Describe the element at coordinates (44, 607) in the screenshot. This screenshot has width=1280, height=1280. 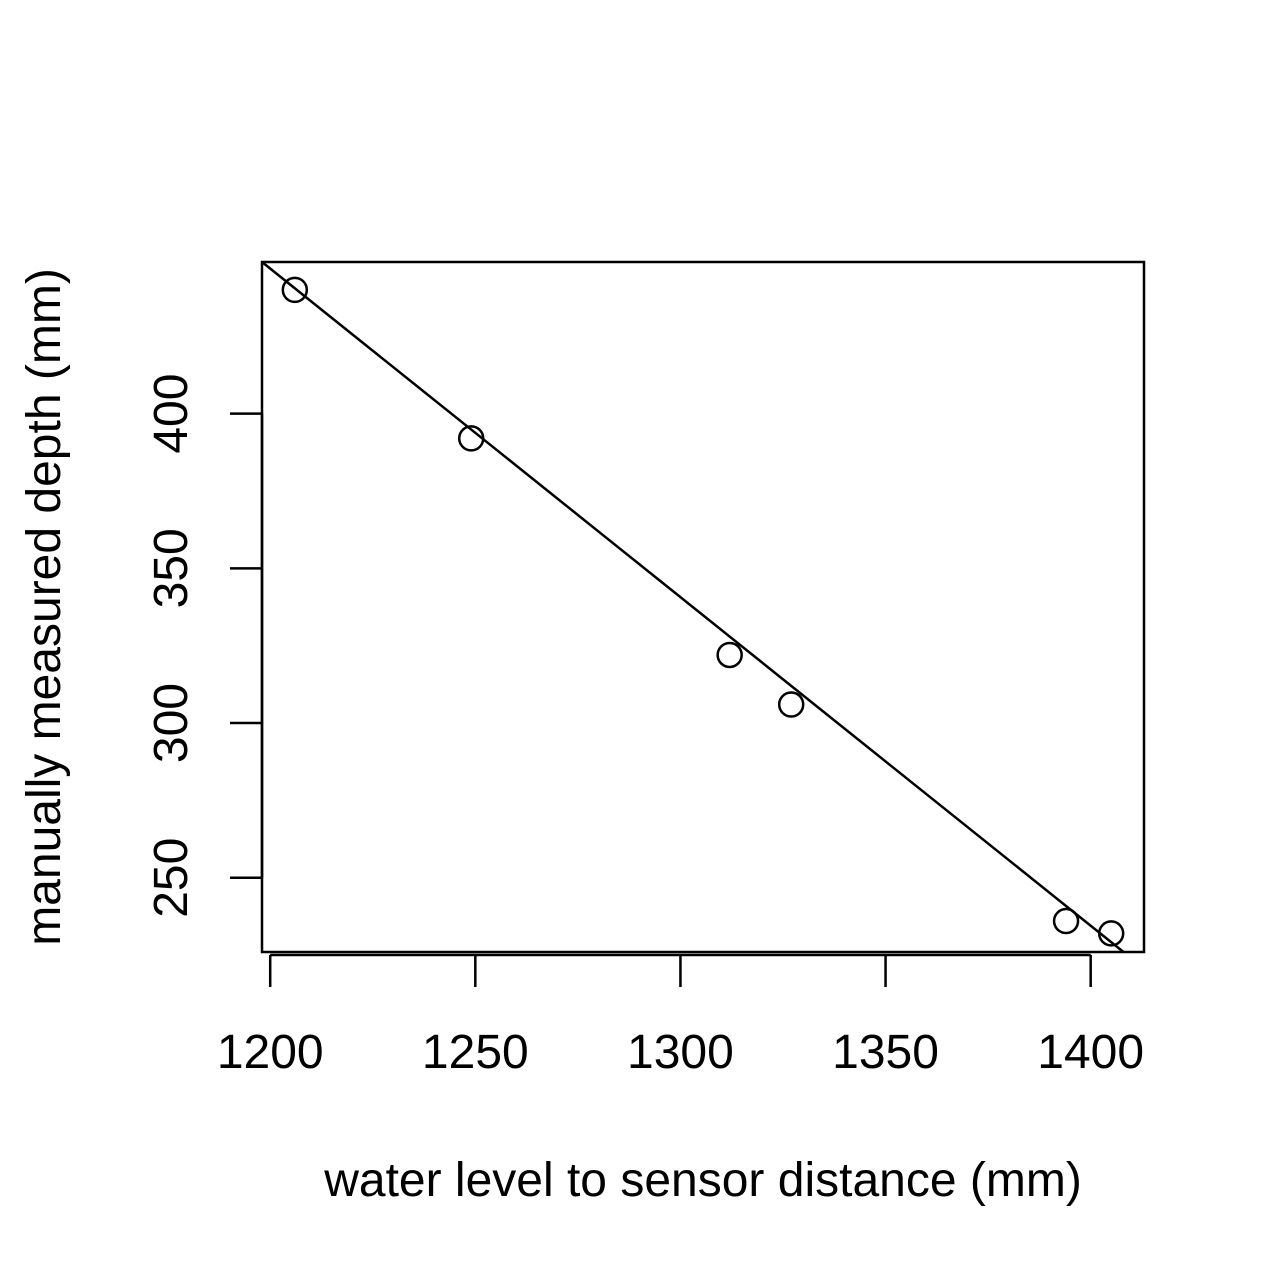
I see `y-axis-label: manually measured depth (mm)` at that location.